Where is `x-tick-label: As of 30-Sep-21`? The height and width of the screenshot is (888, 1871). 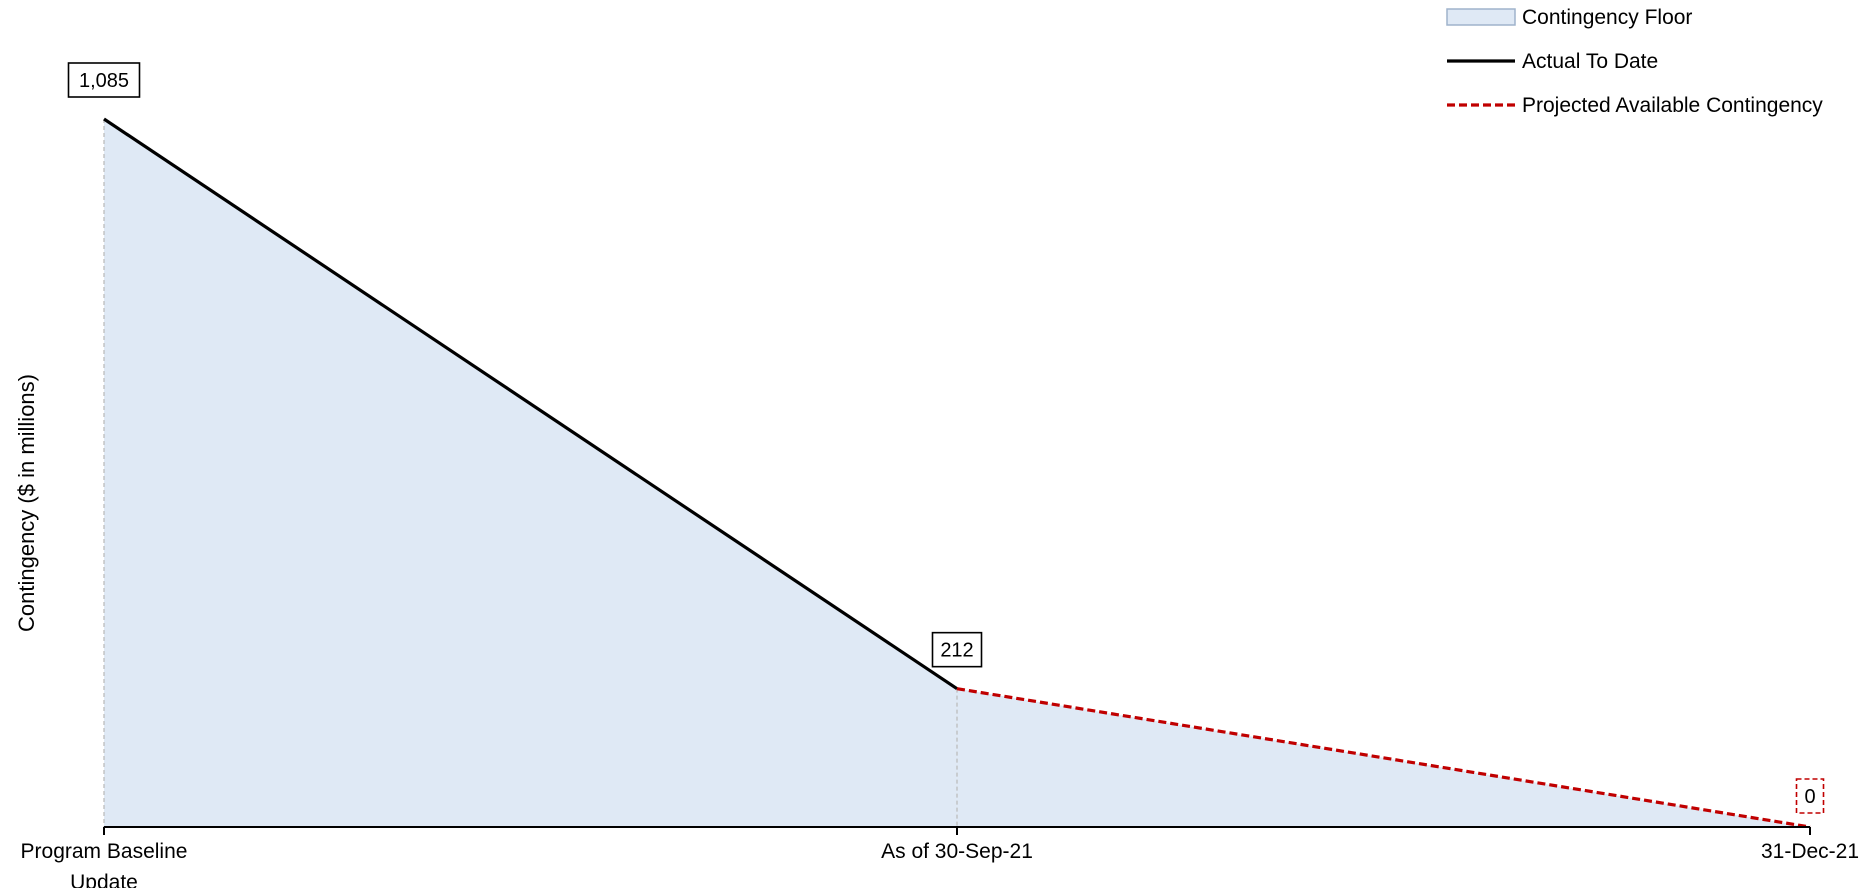
x-tick-label: As of 30-Sep-21 is located at coordinates (957, 851).